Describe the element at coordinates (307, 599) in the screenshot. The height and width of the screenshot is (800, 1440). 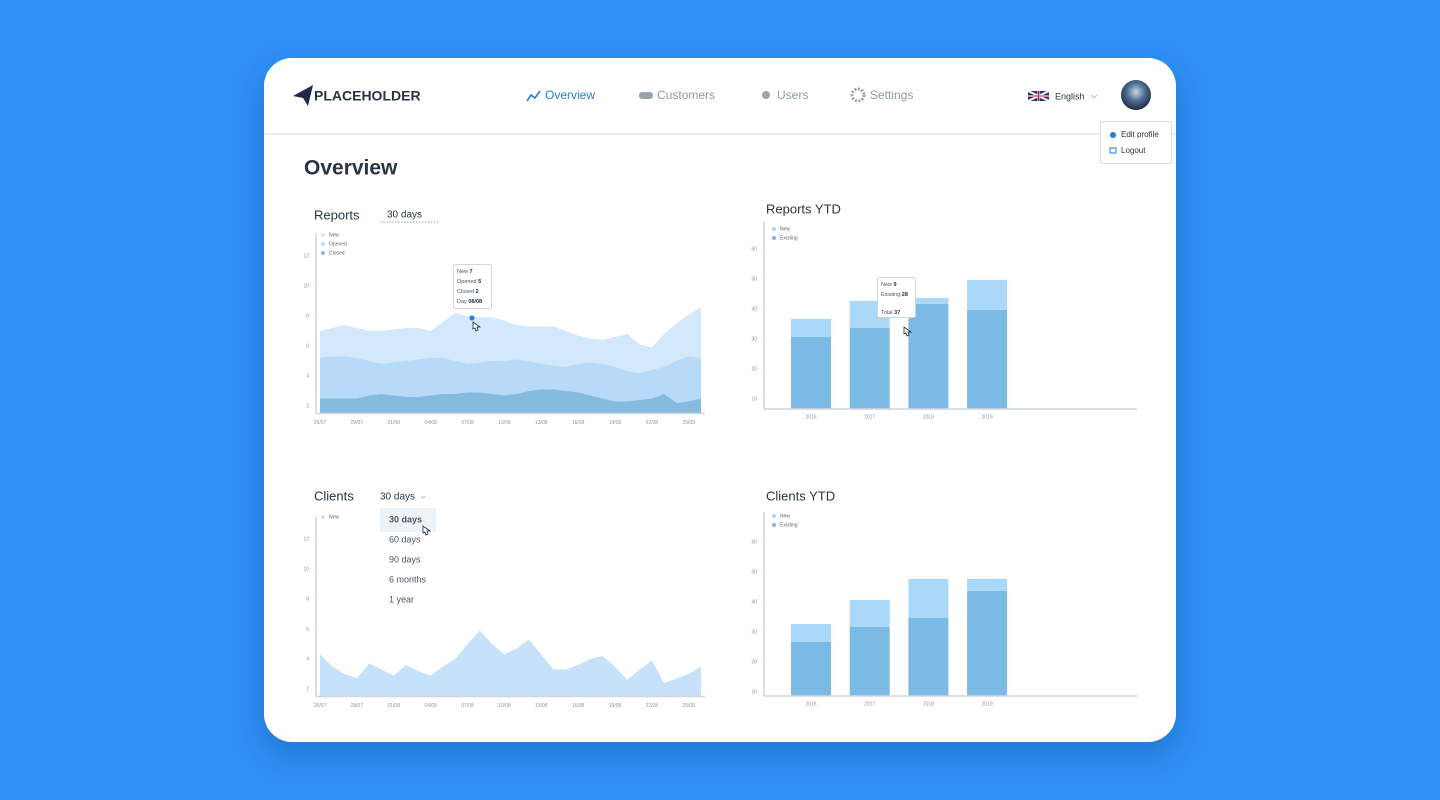
I see `y-tick-label: 8` at that location.